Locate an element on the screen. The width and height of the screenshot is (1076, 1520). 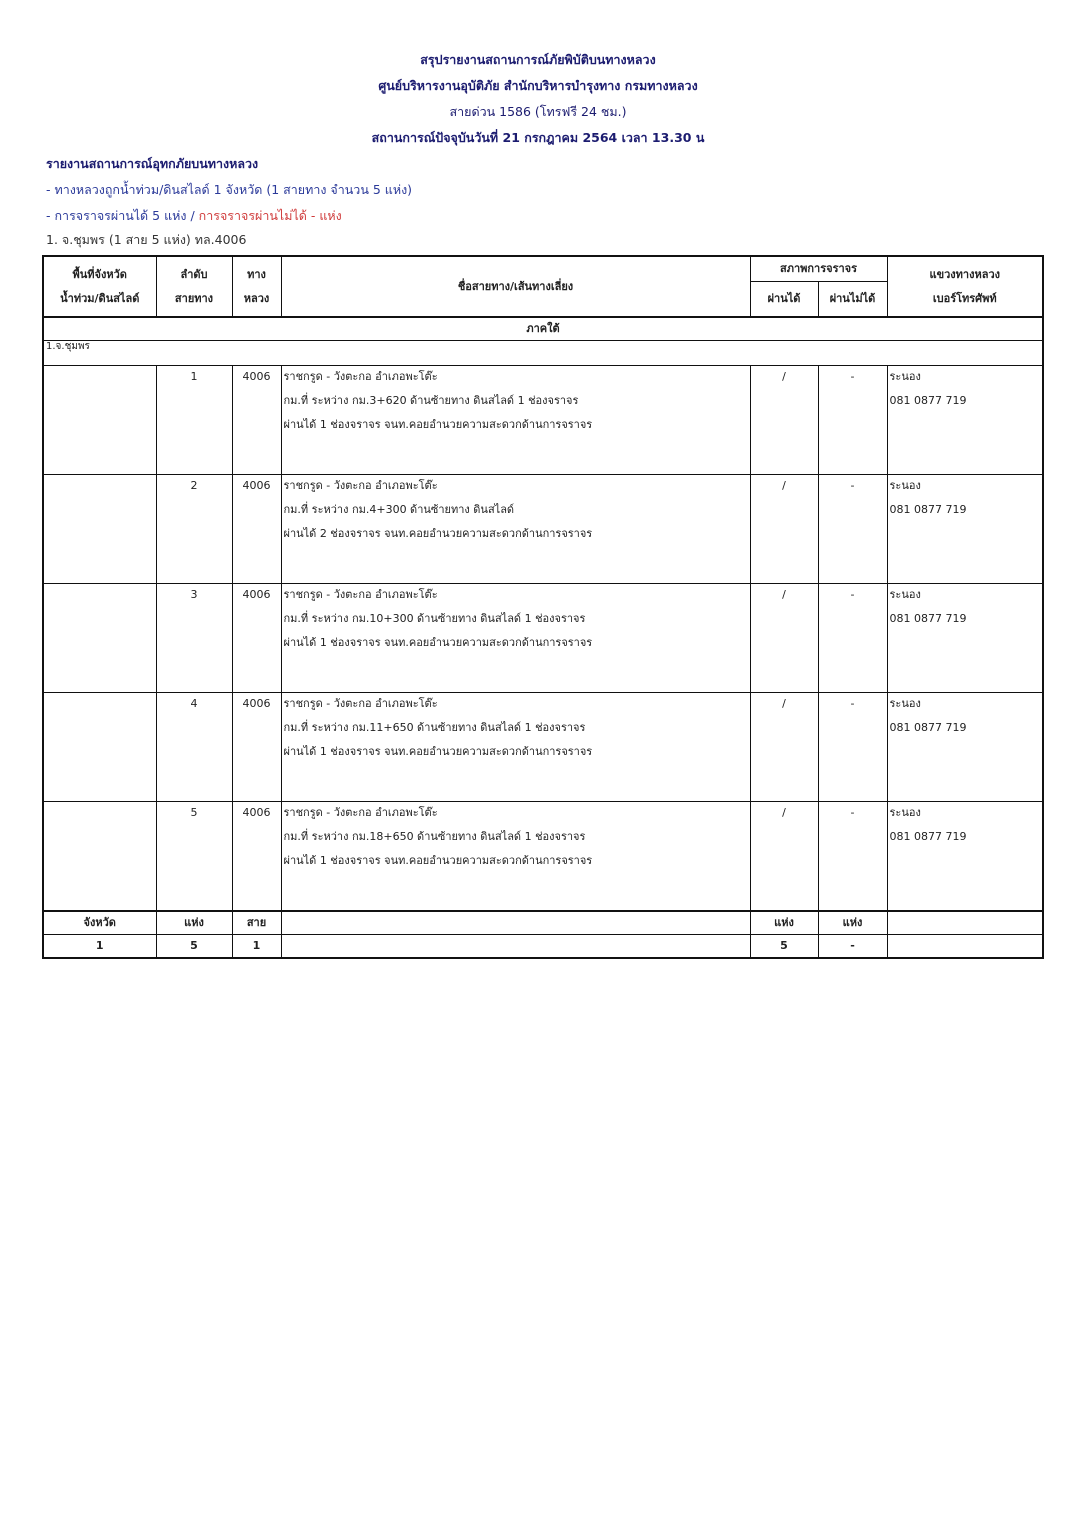
region-row: ภาคใต้ is located at coordinates (543, 328).